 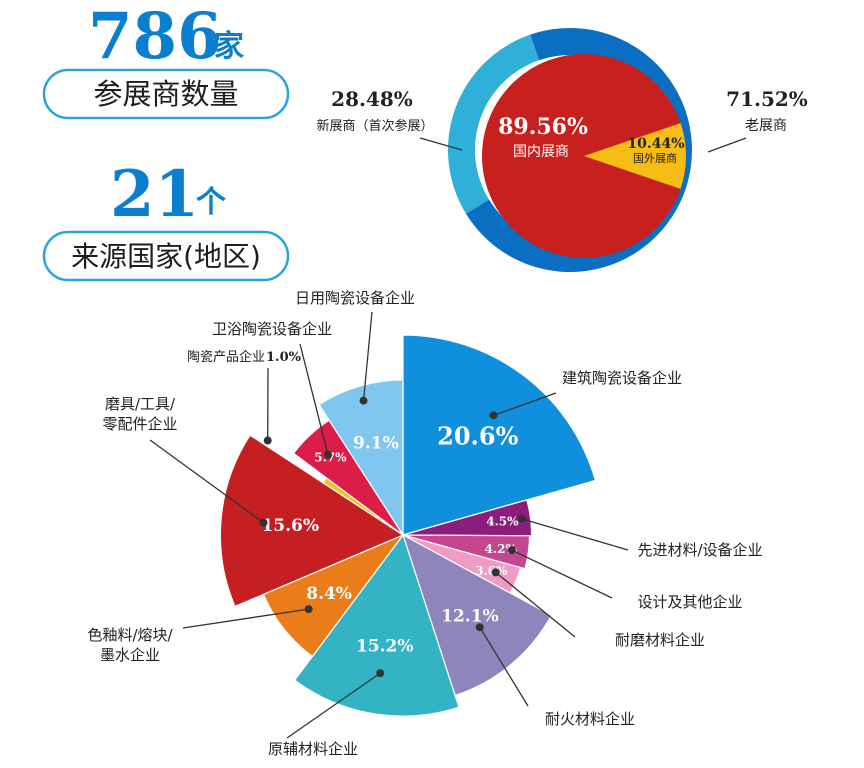 What do you see at coordinates (154, 194) in the screenshot?
I see `country-count: 21` at bounding box center [154, 194].